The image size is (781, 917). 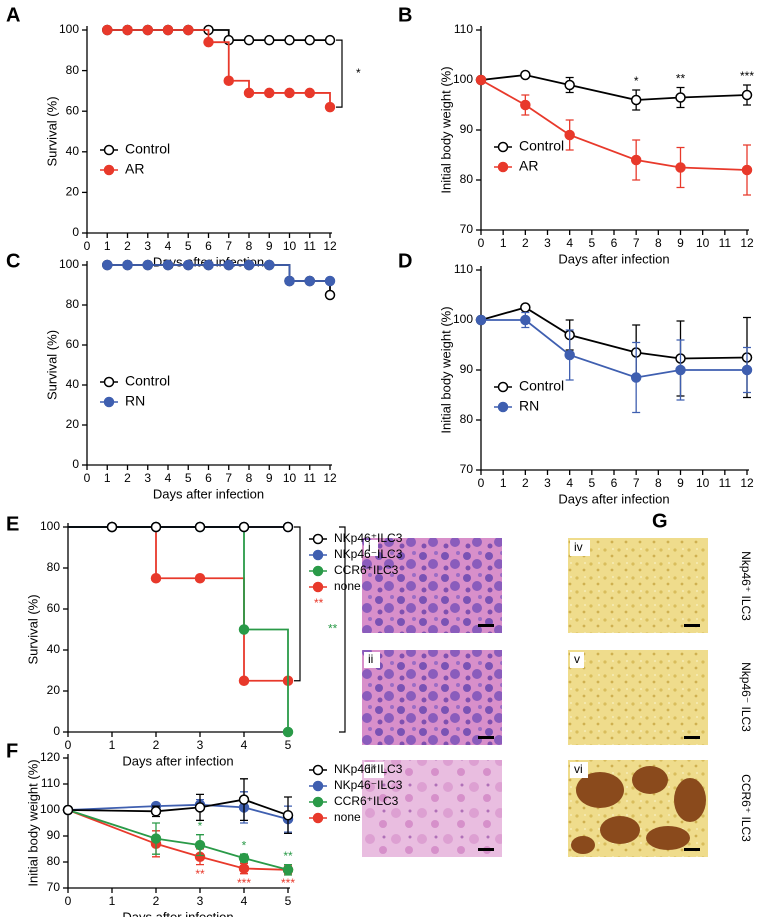 I want to click on image-iv, so click(x=638, y=585).